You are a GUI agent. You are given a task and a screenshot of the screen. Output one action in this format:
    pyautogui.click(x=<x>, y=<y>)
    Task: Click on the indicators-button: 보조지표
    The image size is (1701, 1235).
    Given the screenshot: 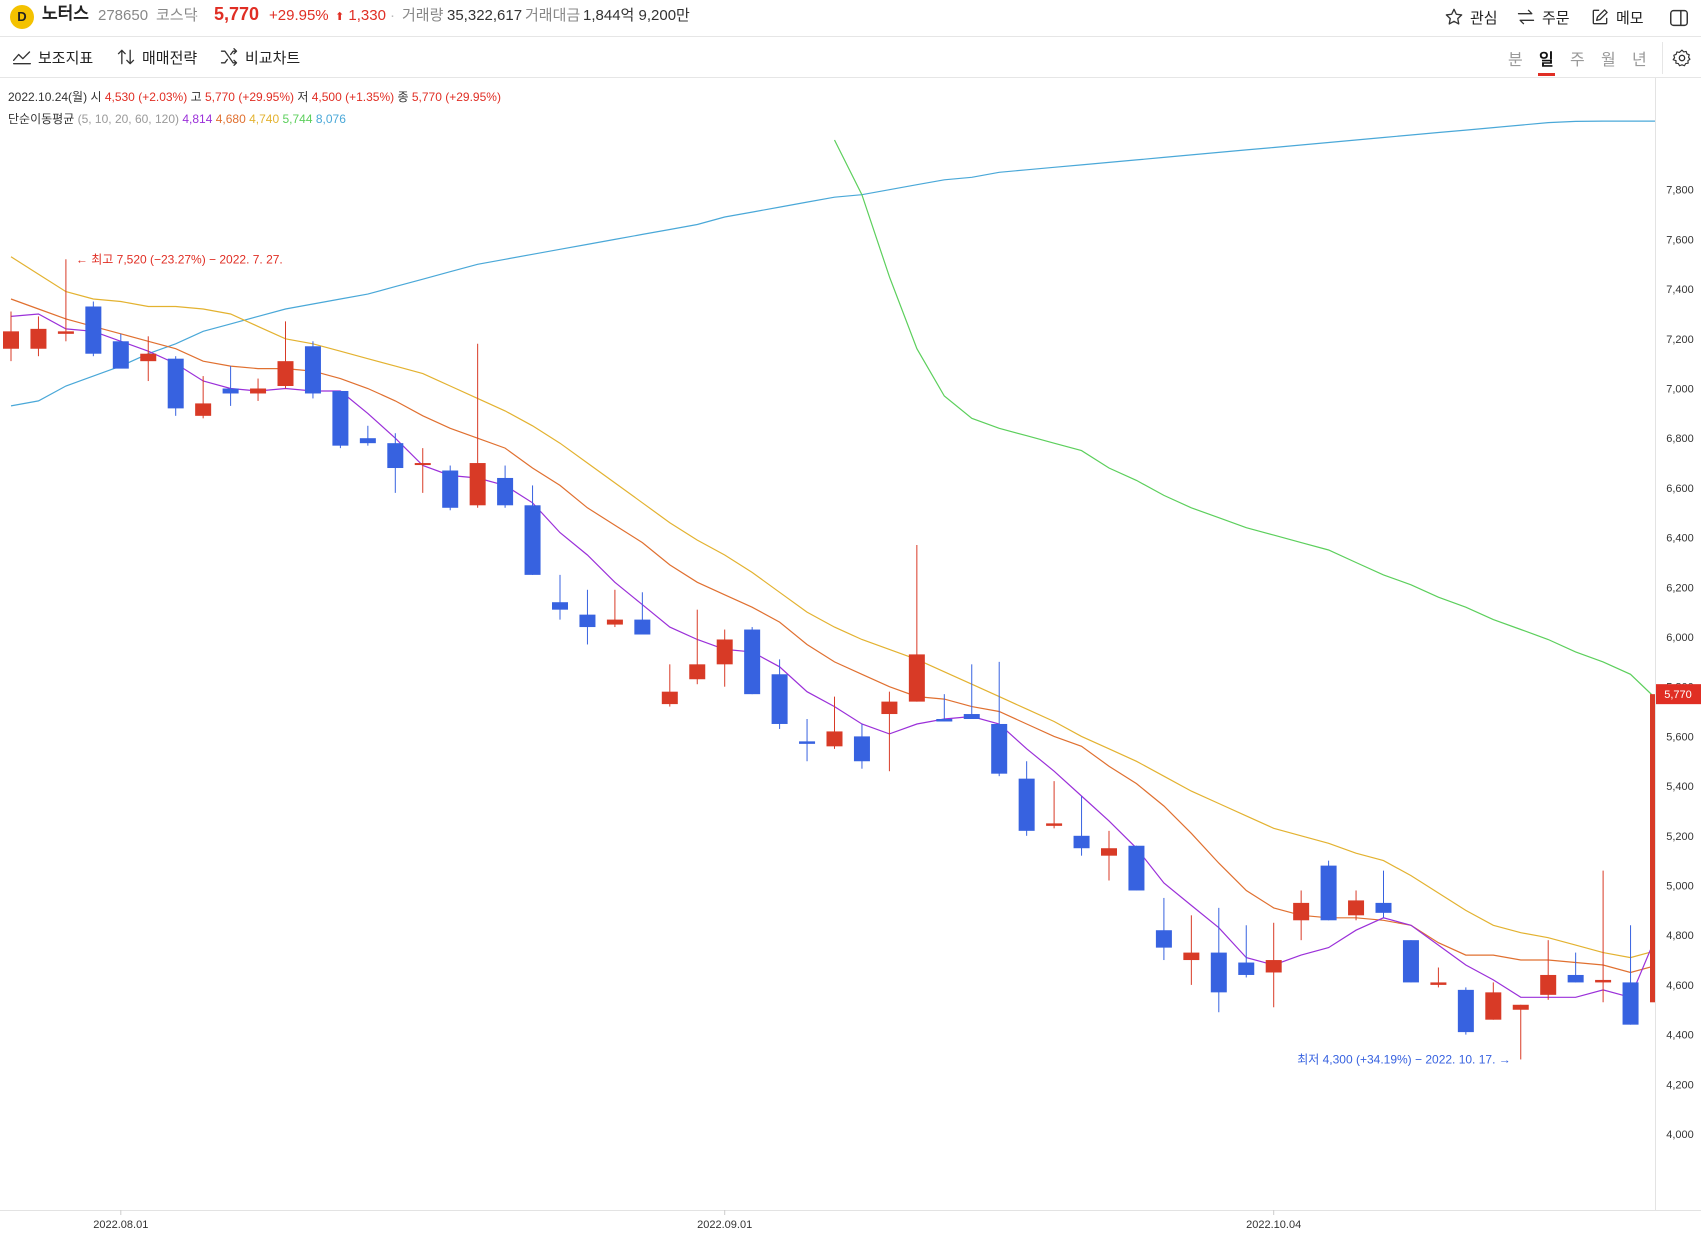 What is the action you would take?
    pyautogui.click(x=52, y=57)
    